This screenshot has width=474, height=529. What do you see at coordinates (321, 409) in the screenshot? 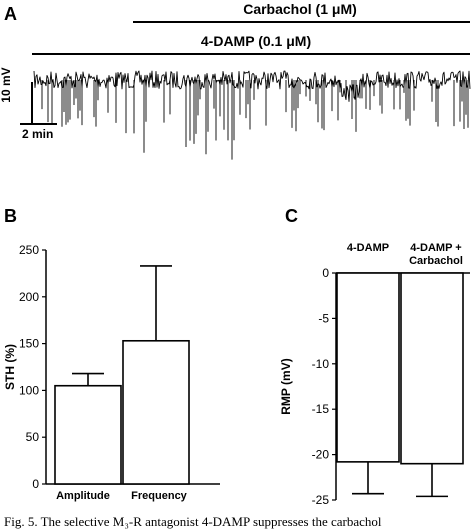
I see `y-tick-label-1-3: -15` at bounding box center [321, 409].